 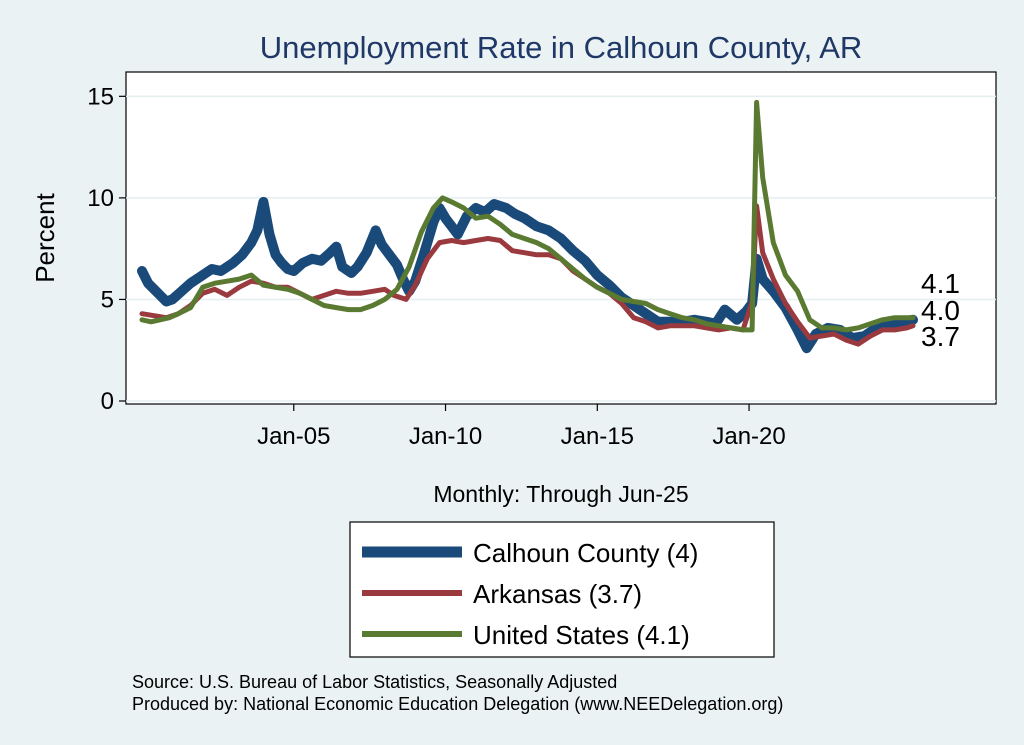 What do you see at coordinates (585, 553) in the screenshot?
I see `legend-label-calhoun: Calhoun County (4)` at bounding box center [585, 553].